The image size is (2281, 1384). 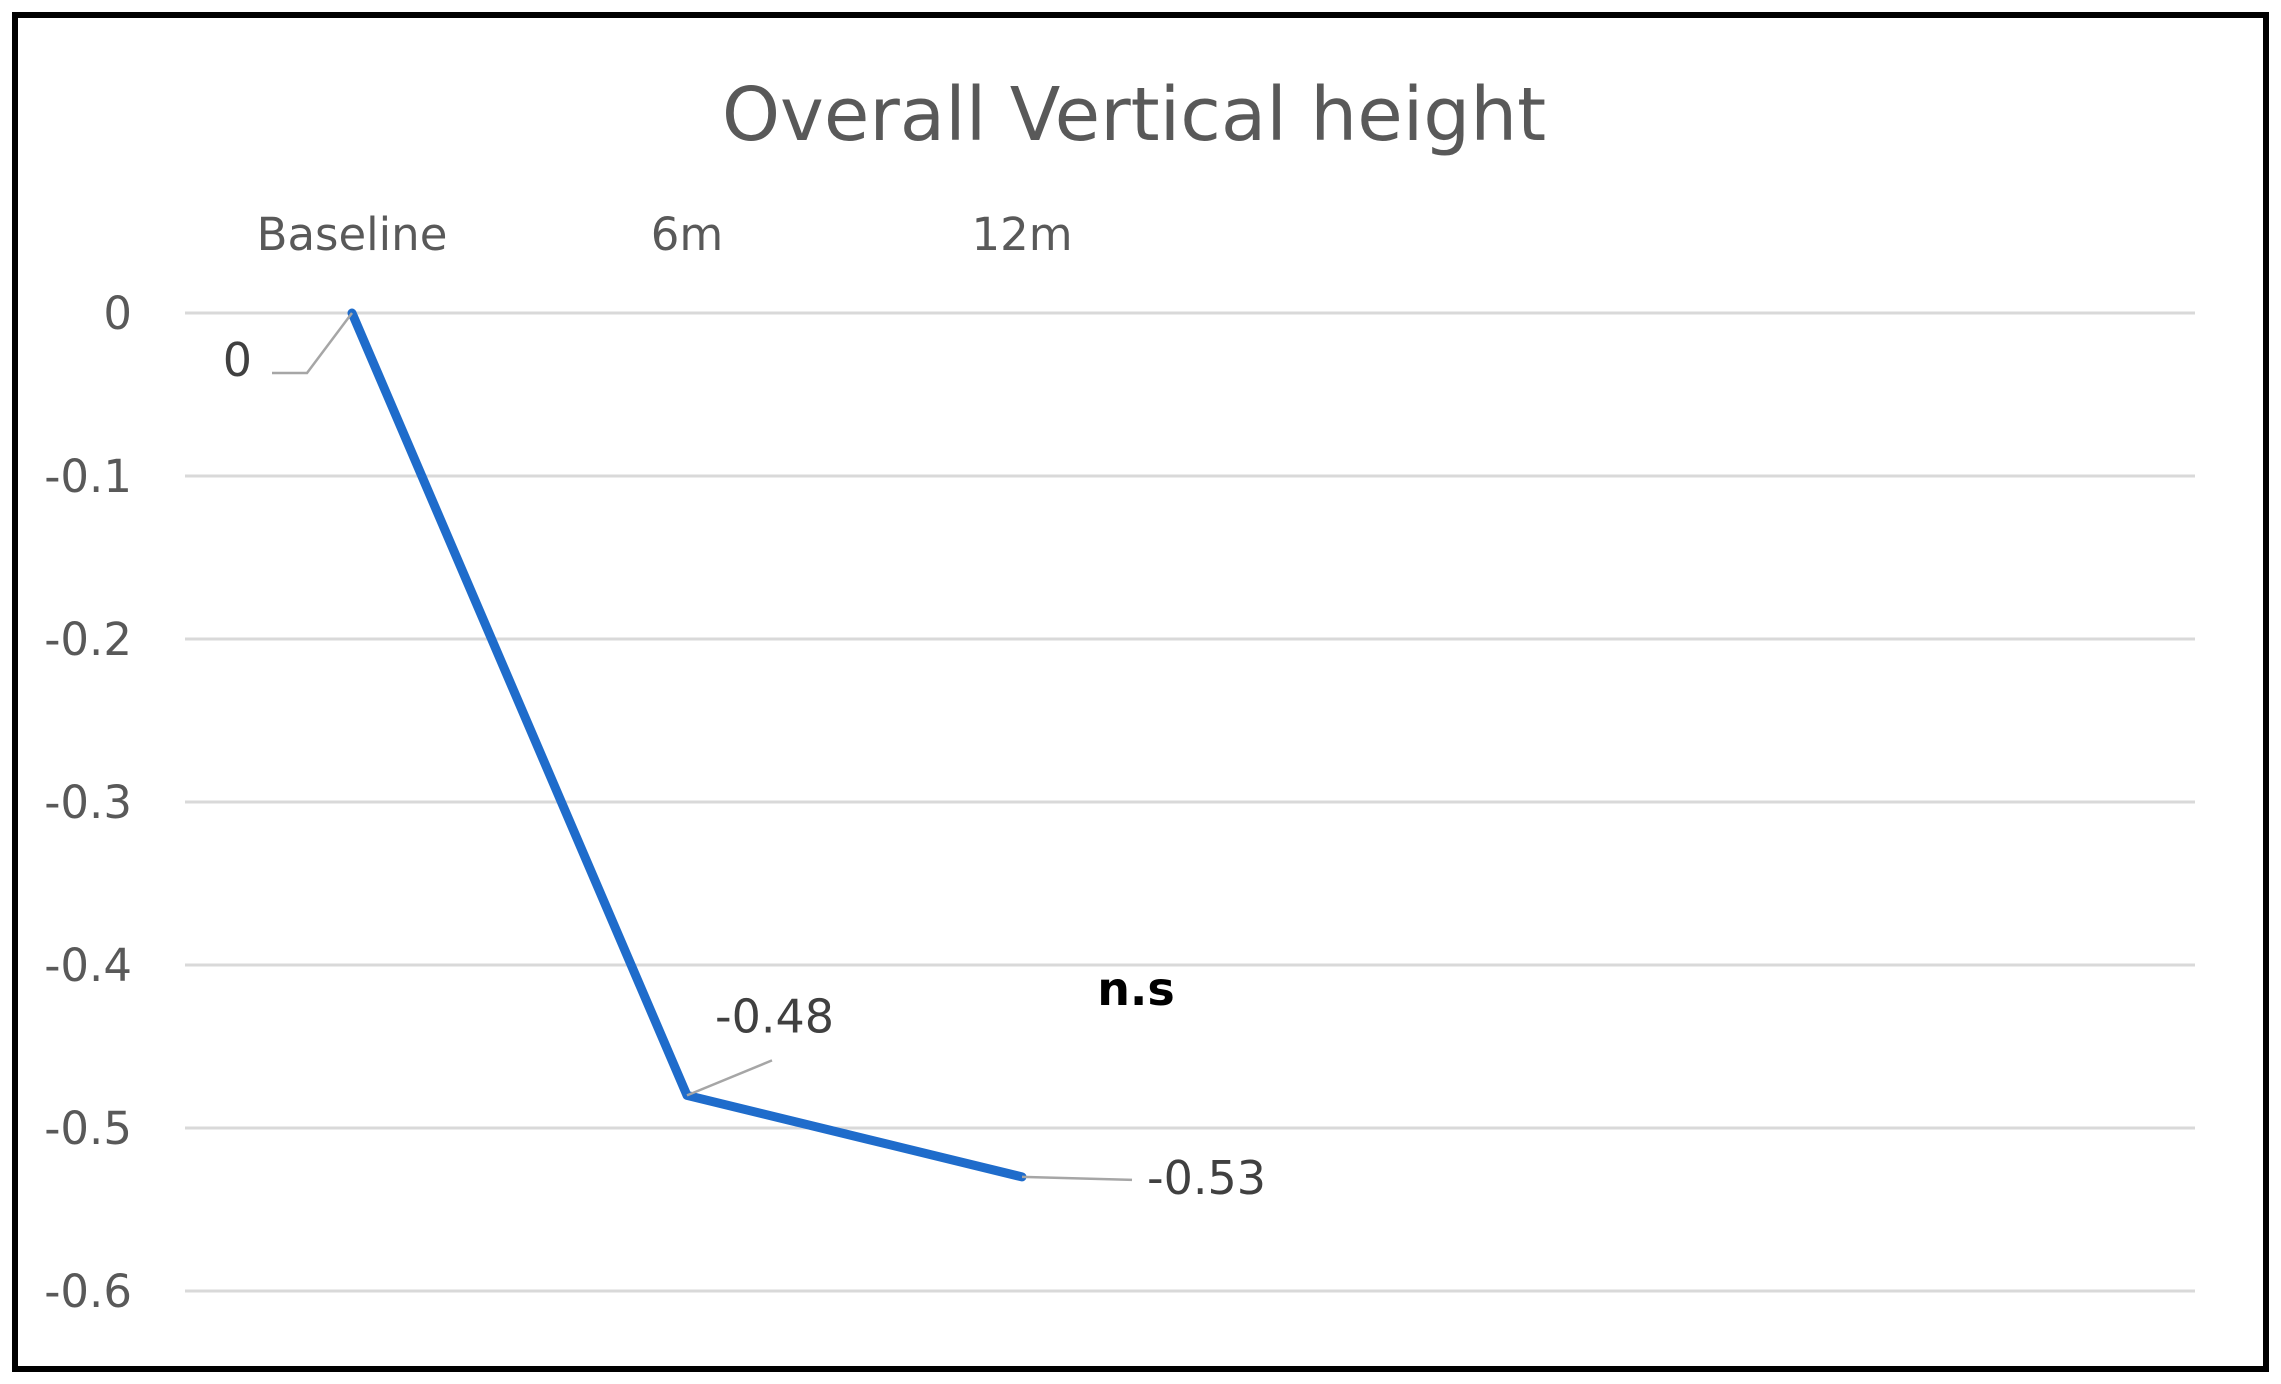 I want to click on y-tick-label: -0.2, so click(x=88, y=639).